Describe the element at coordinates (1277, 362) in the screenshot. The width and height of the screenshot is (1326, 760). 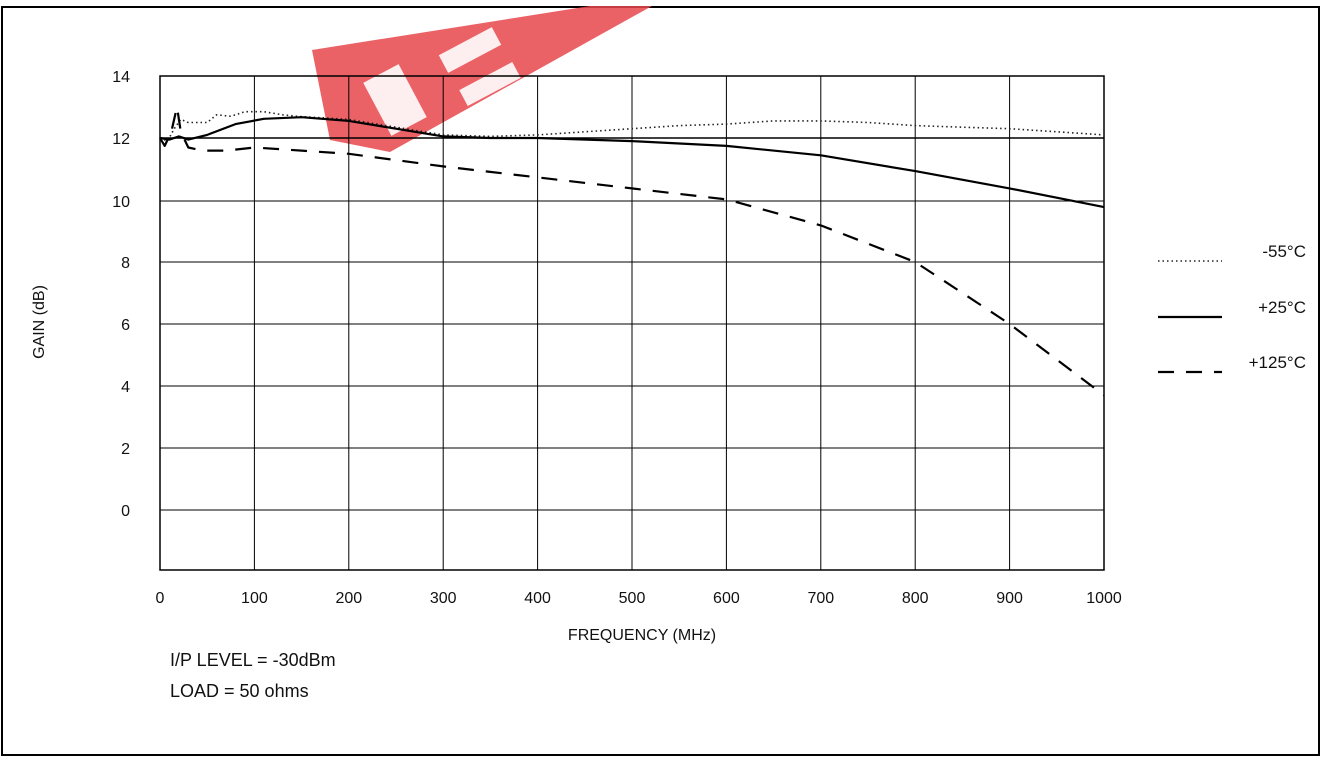
I see `legend-label: +125°C` at that location.